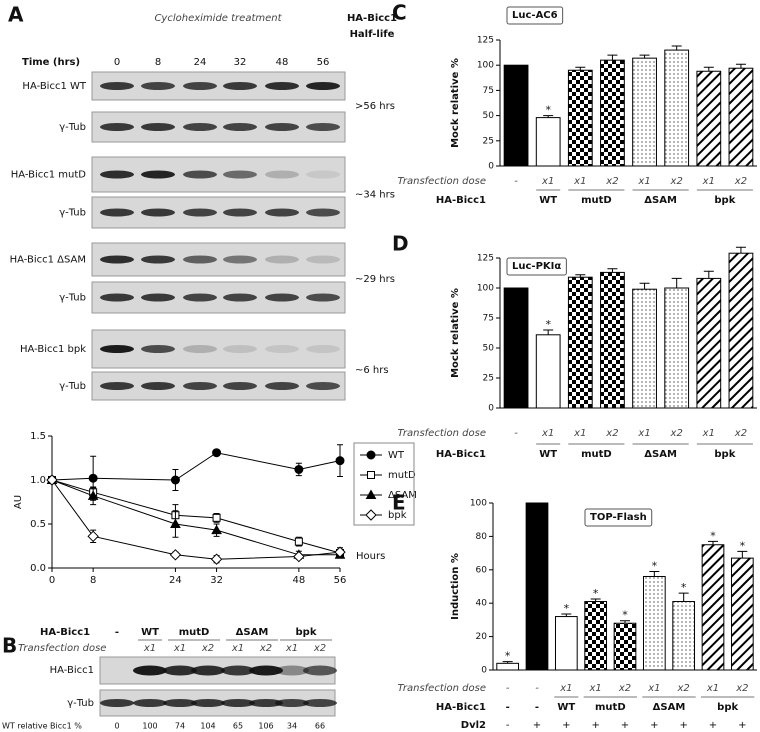 This screenshot has width=760, height=732. Describe the element at coordinates (537, 707) in the screenshot. I see `group-label: -` at that location.